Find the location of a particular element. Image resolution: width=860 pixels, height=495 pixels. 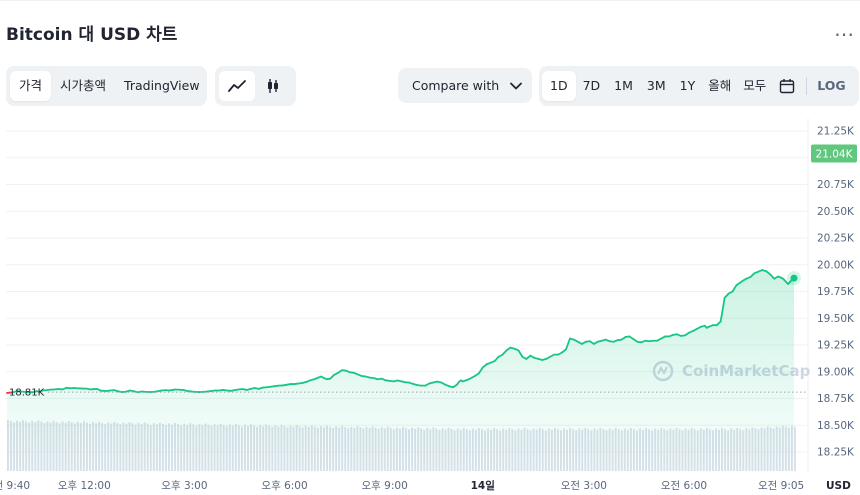

chevron-down-icon is located at coordinates (516, 85).